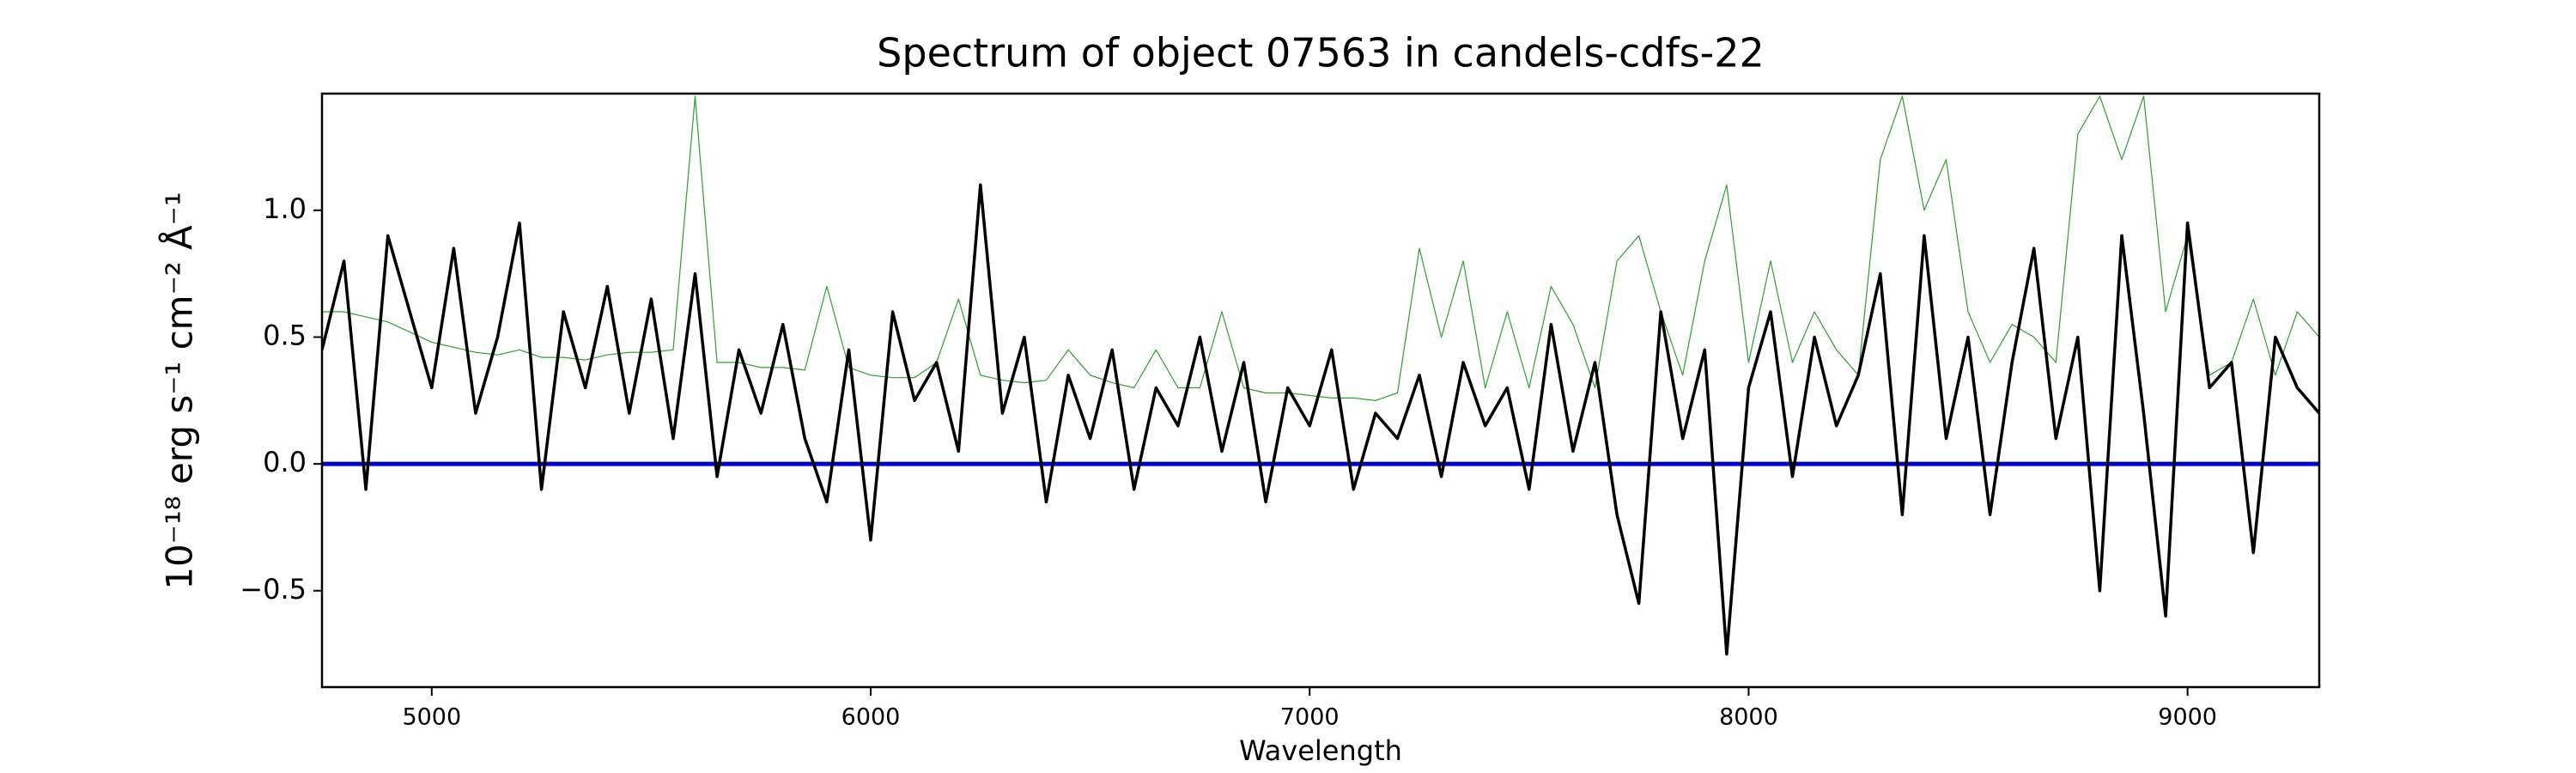 Image resolution: width=2576 pixels, height=773 pixels. Describe the element at coordinates (273, 589) in the screenshot. I see `y-tick-label: −0.5` at that location.